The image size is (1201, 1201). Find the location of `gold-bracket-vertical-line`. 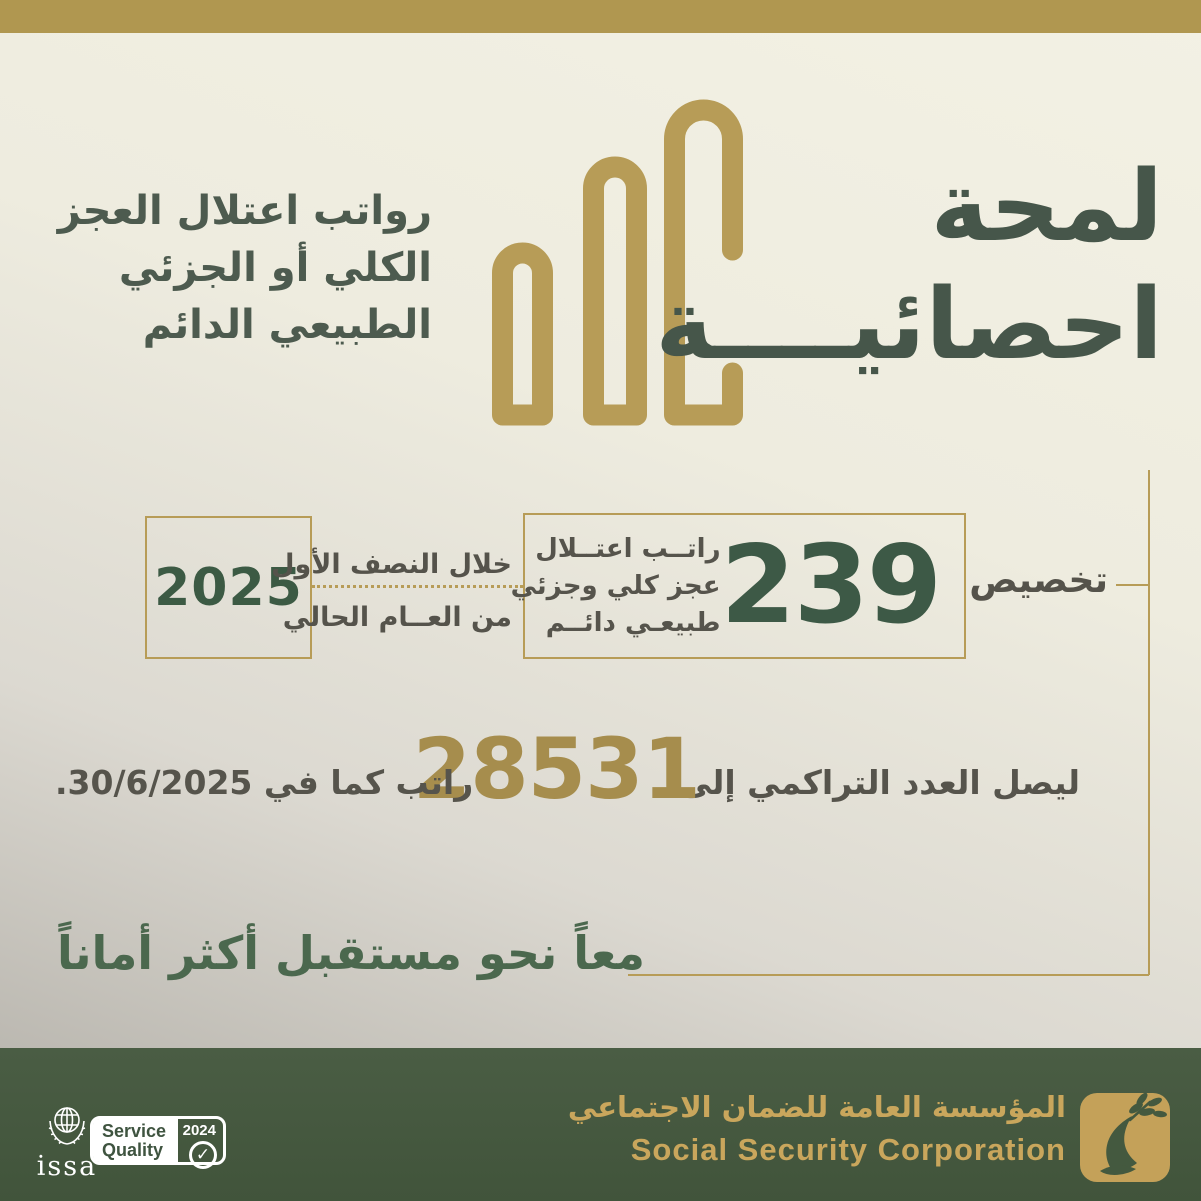

gold-bracket-vertical-line is located at coordinates (1149, 722).